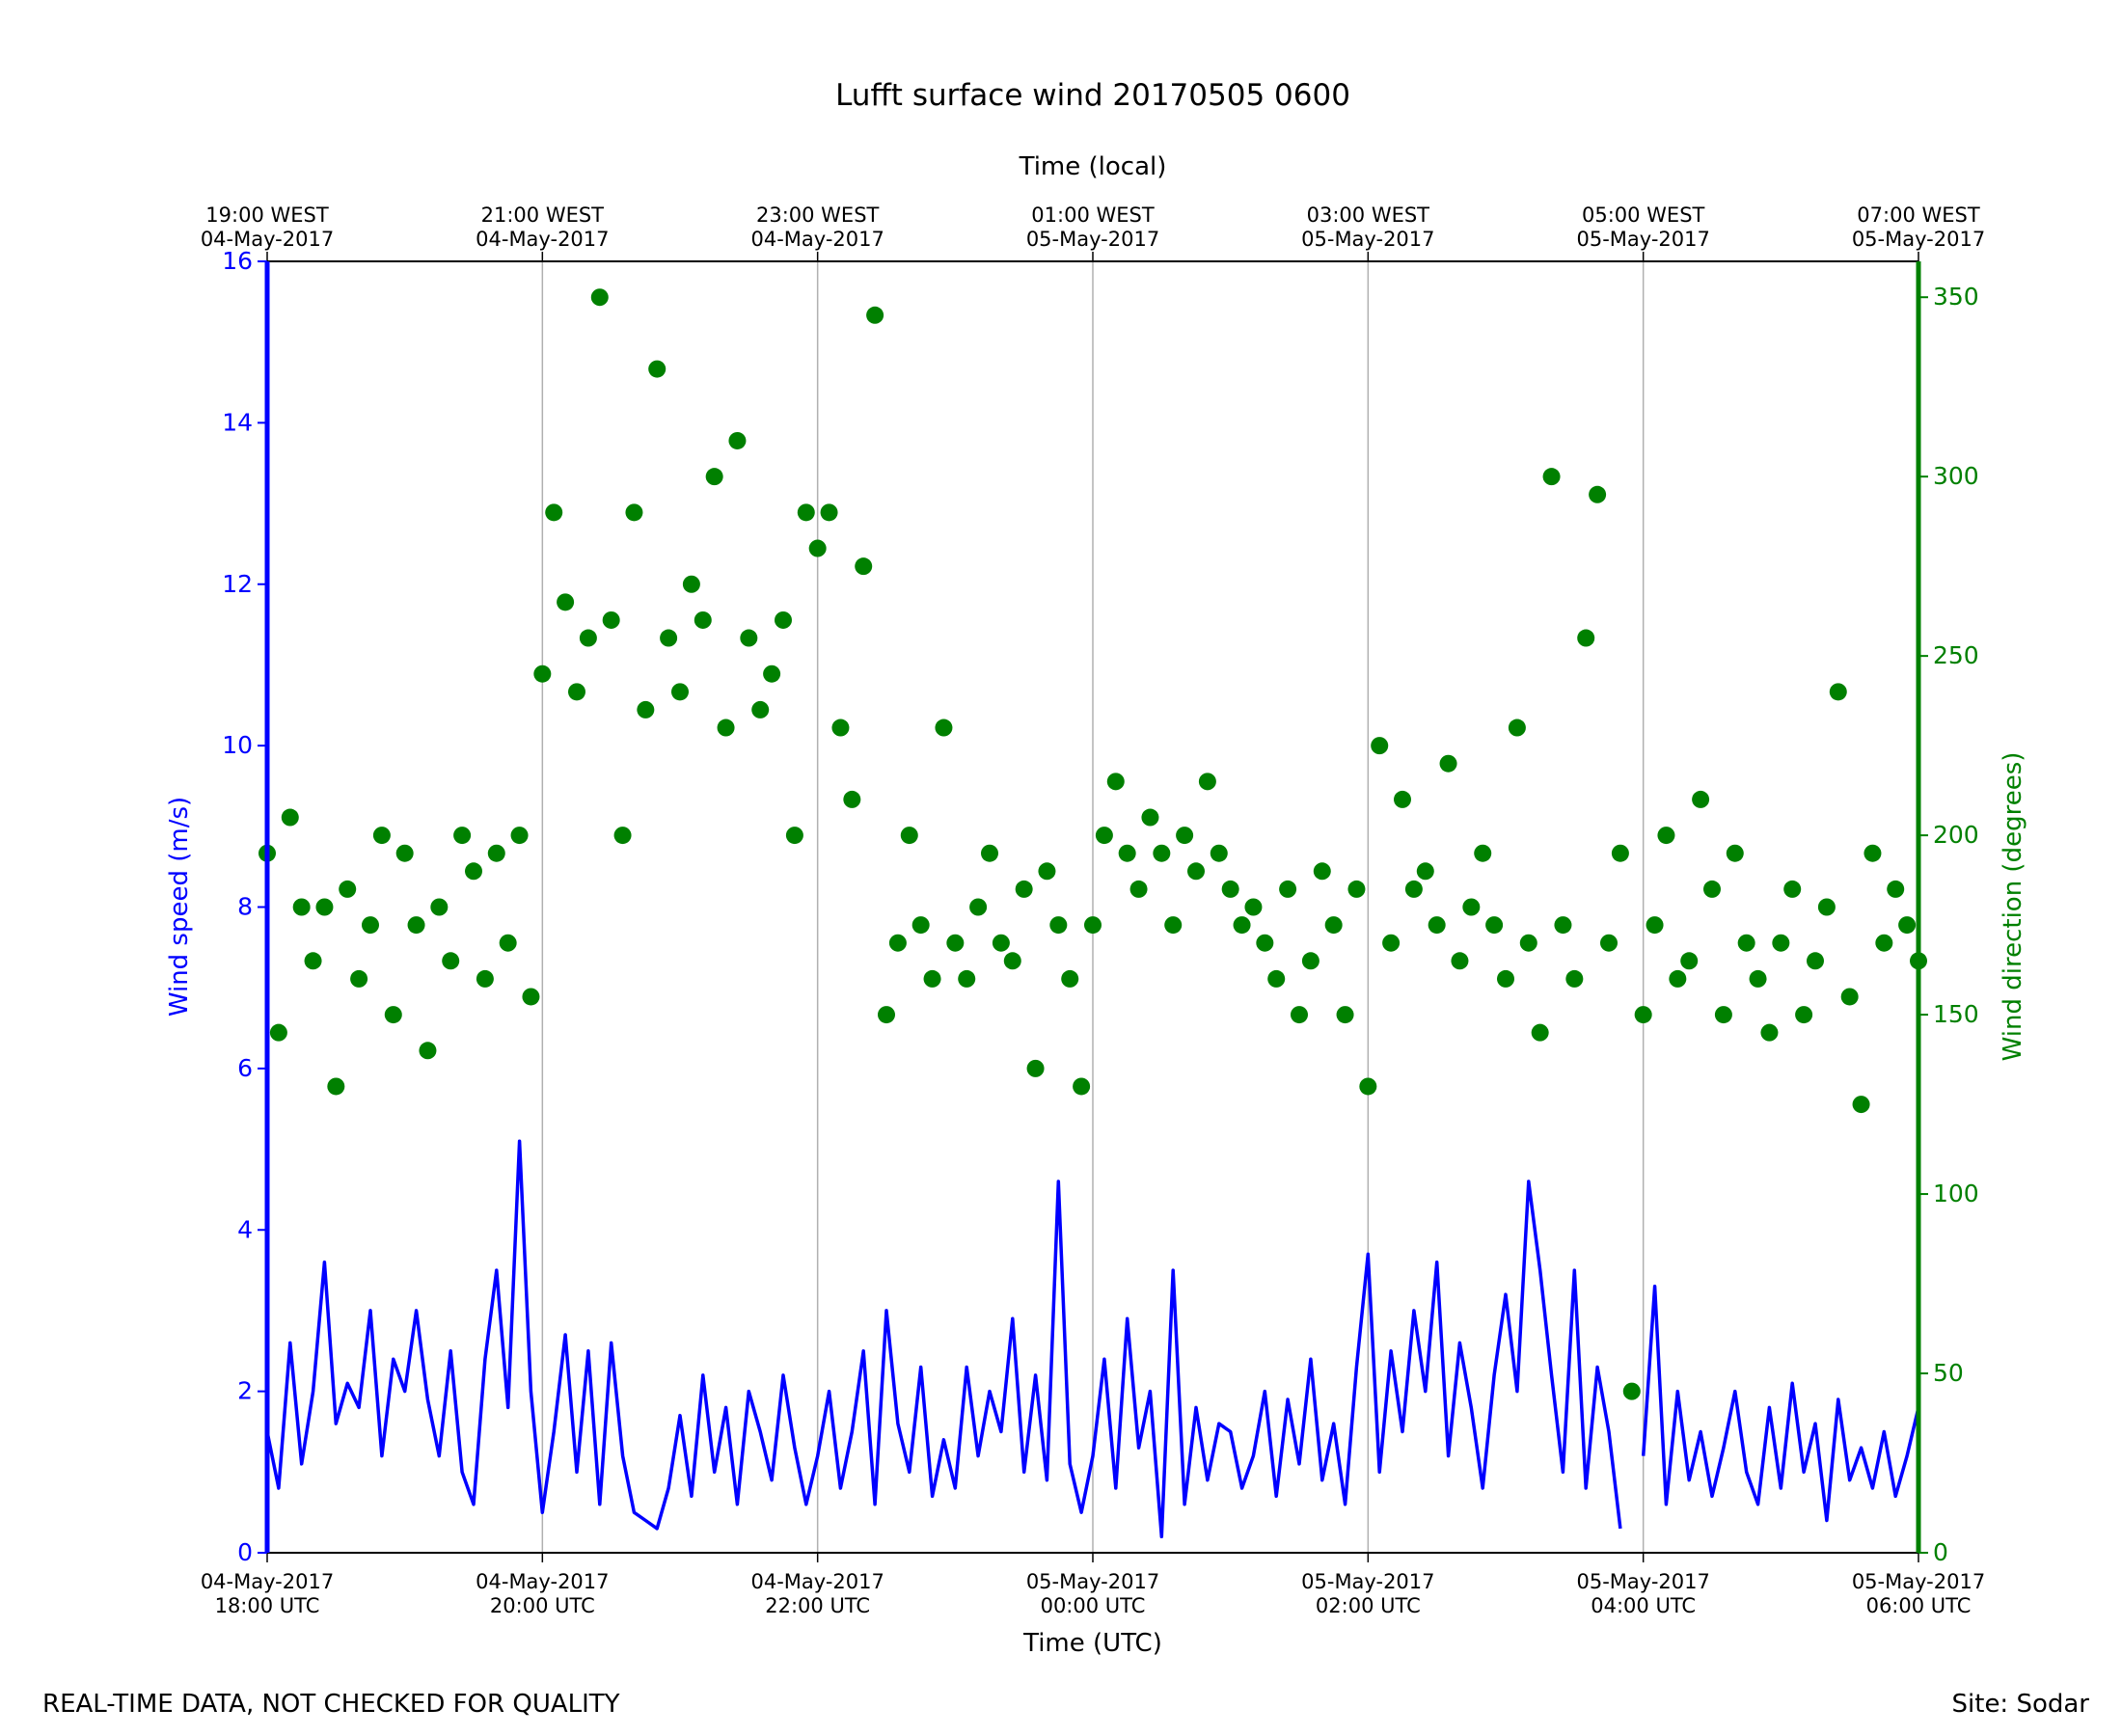 This screenshot has height=1736, width=2122. What do you see at coordinates (245, 1229) in the screenshot?
I see `y-tick-label: 4` at bounding box center [245, 1229].